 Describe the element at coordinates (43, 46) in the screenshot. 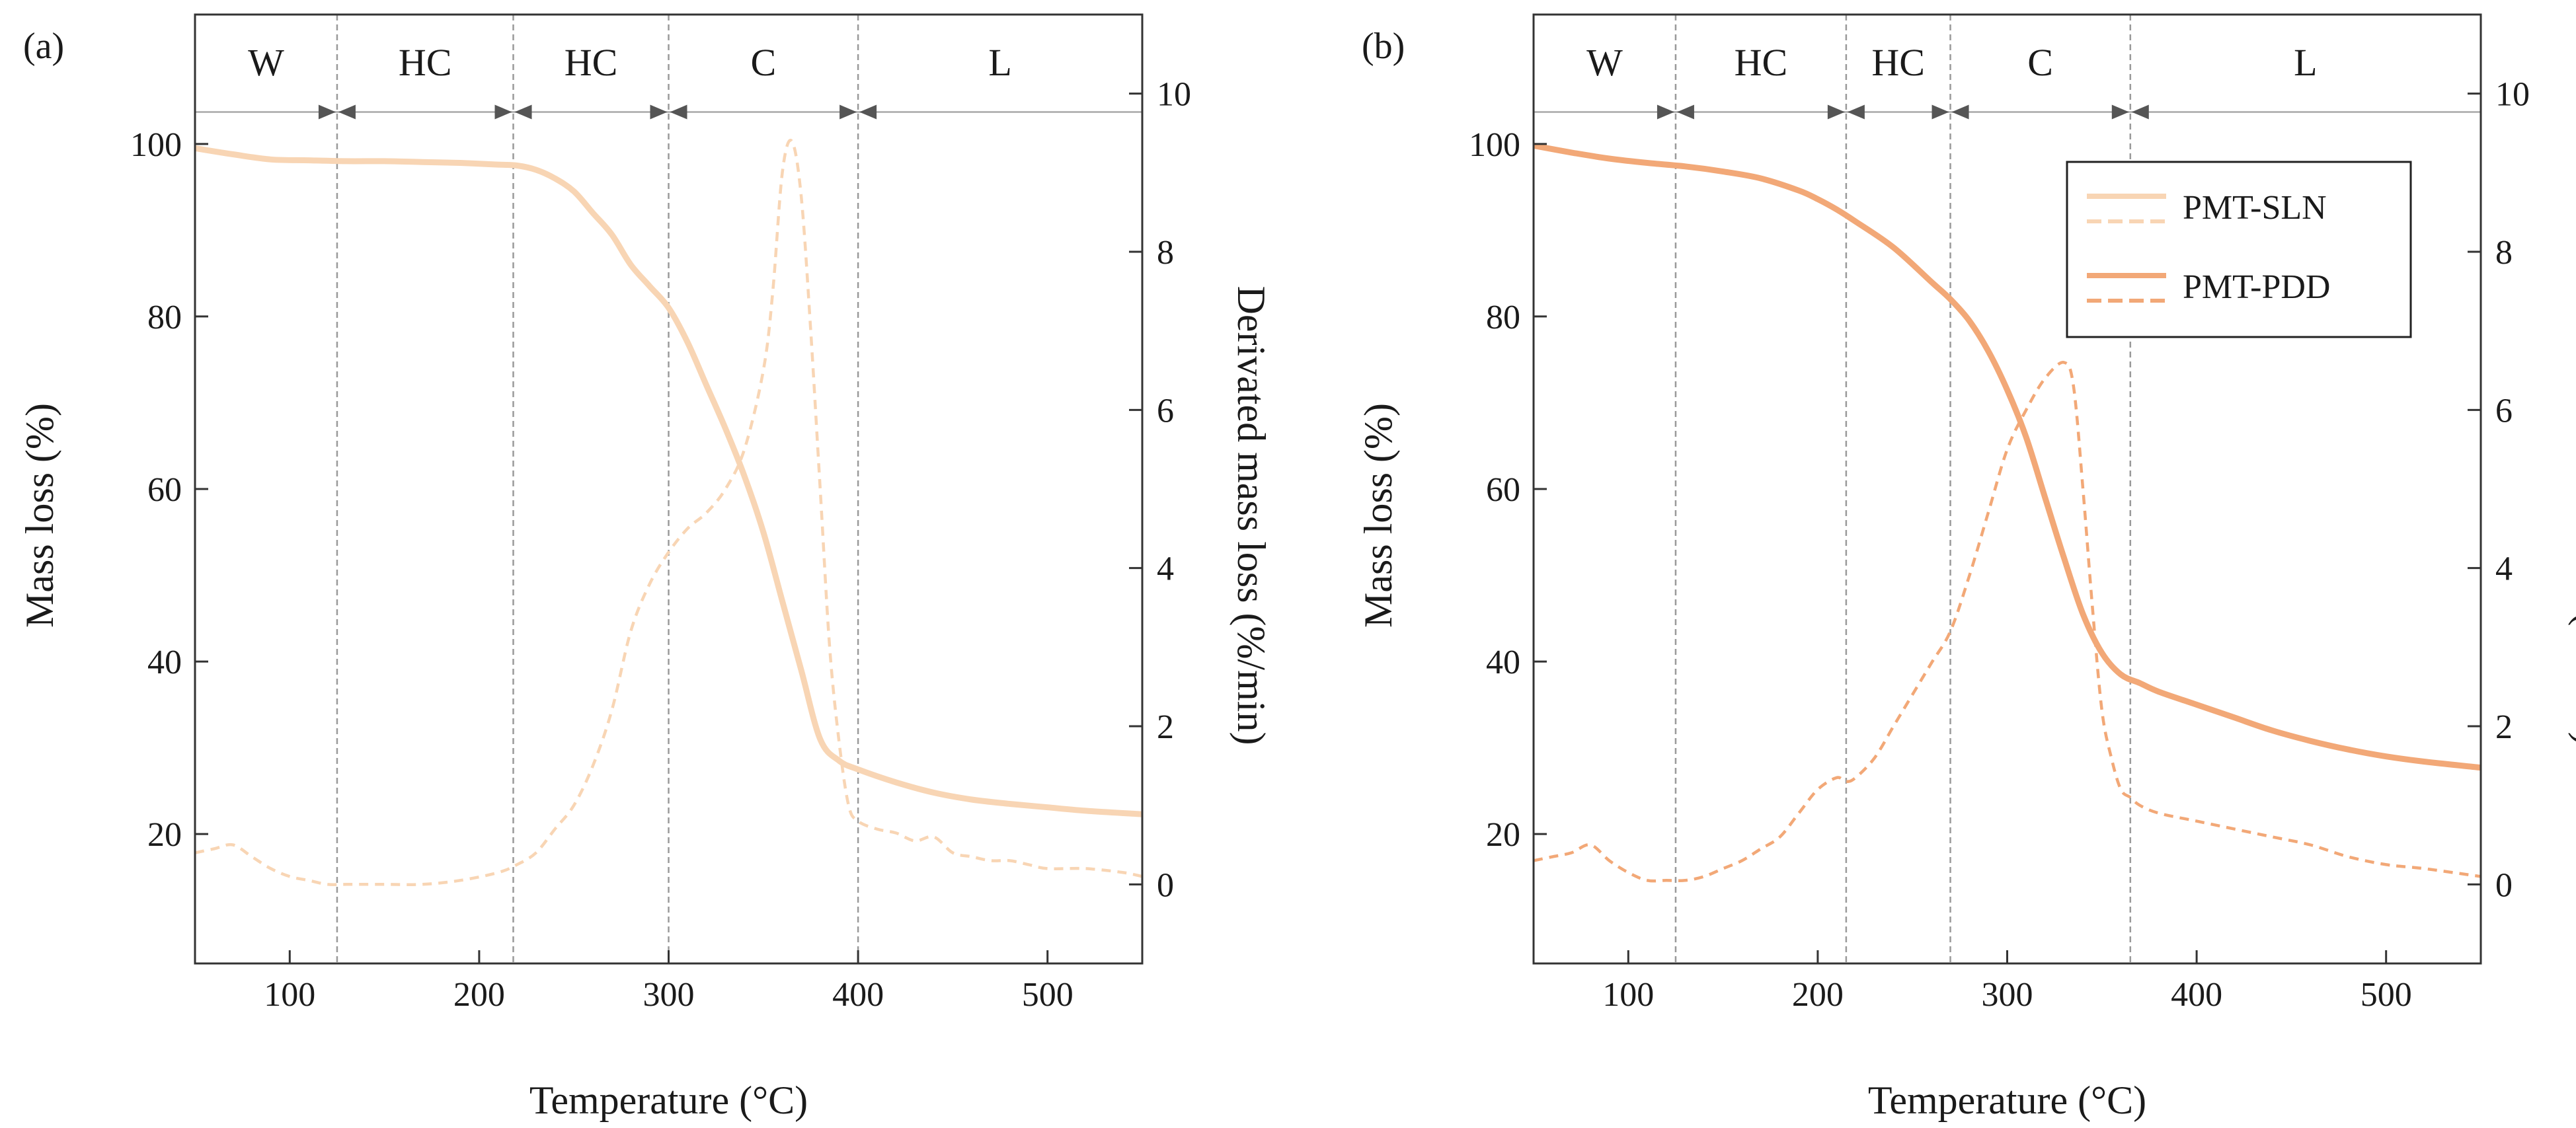

I see `panel-label: (a)` at that location.